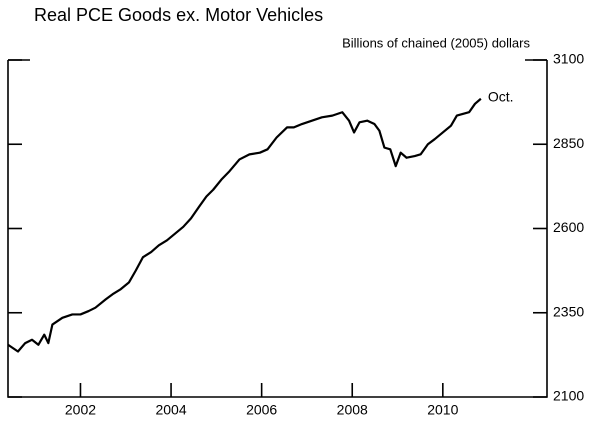  I want to click on annotation: Oct., so click(501, 96).